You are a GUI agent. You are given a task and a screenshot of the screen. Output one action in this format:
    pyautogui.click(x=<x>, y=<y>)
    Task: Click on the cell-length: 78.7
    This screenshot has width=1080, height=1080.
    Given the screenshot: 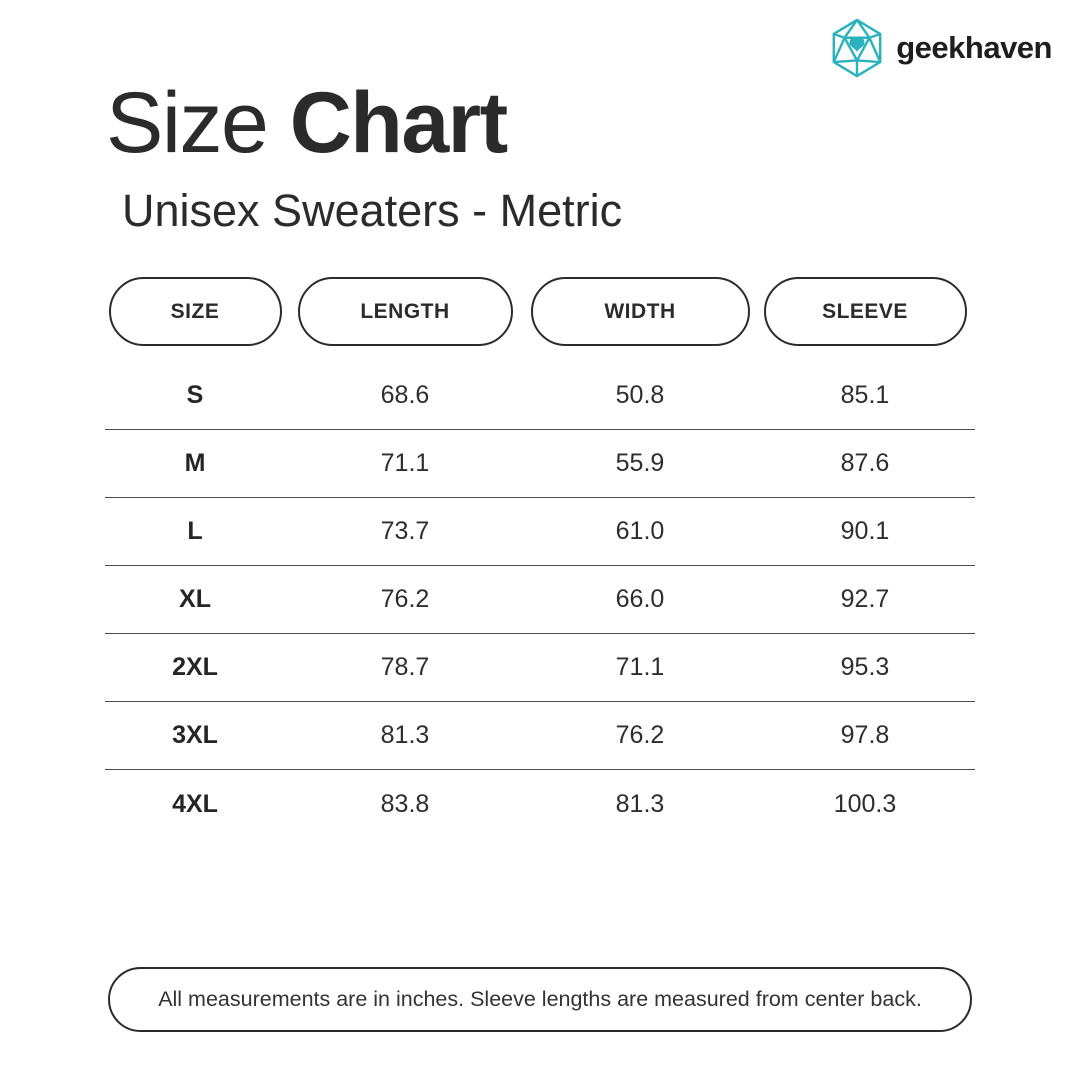 What is the action you would take?
    pyautogui.click(x=405, y=667)
    